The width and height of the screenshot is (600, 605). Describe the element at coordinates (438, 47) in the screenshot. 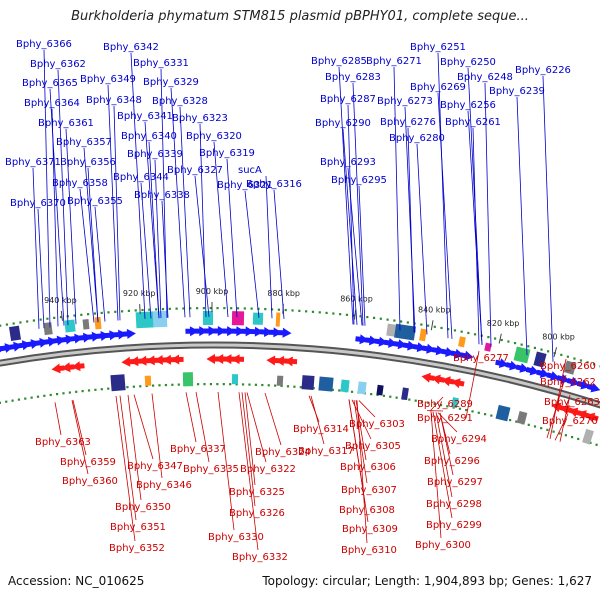

I see `forward-gene-label: Bphy_6251` at that location.